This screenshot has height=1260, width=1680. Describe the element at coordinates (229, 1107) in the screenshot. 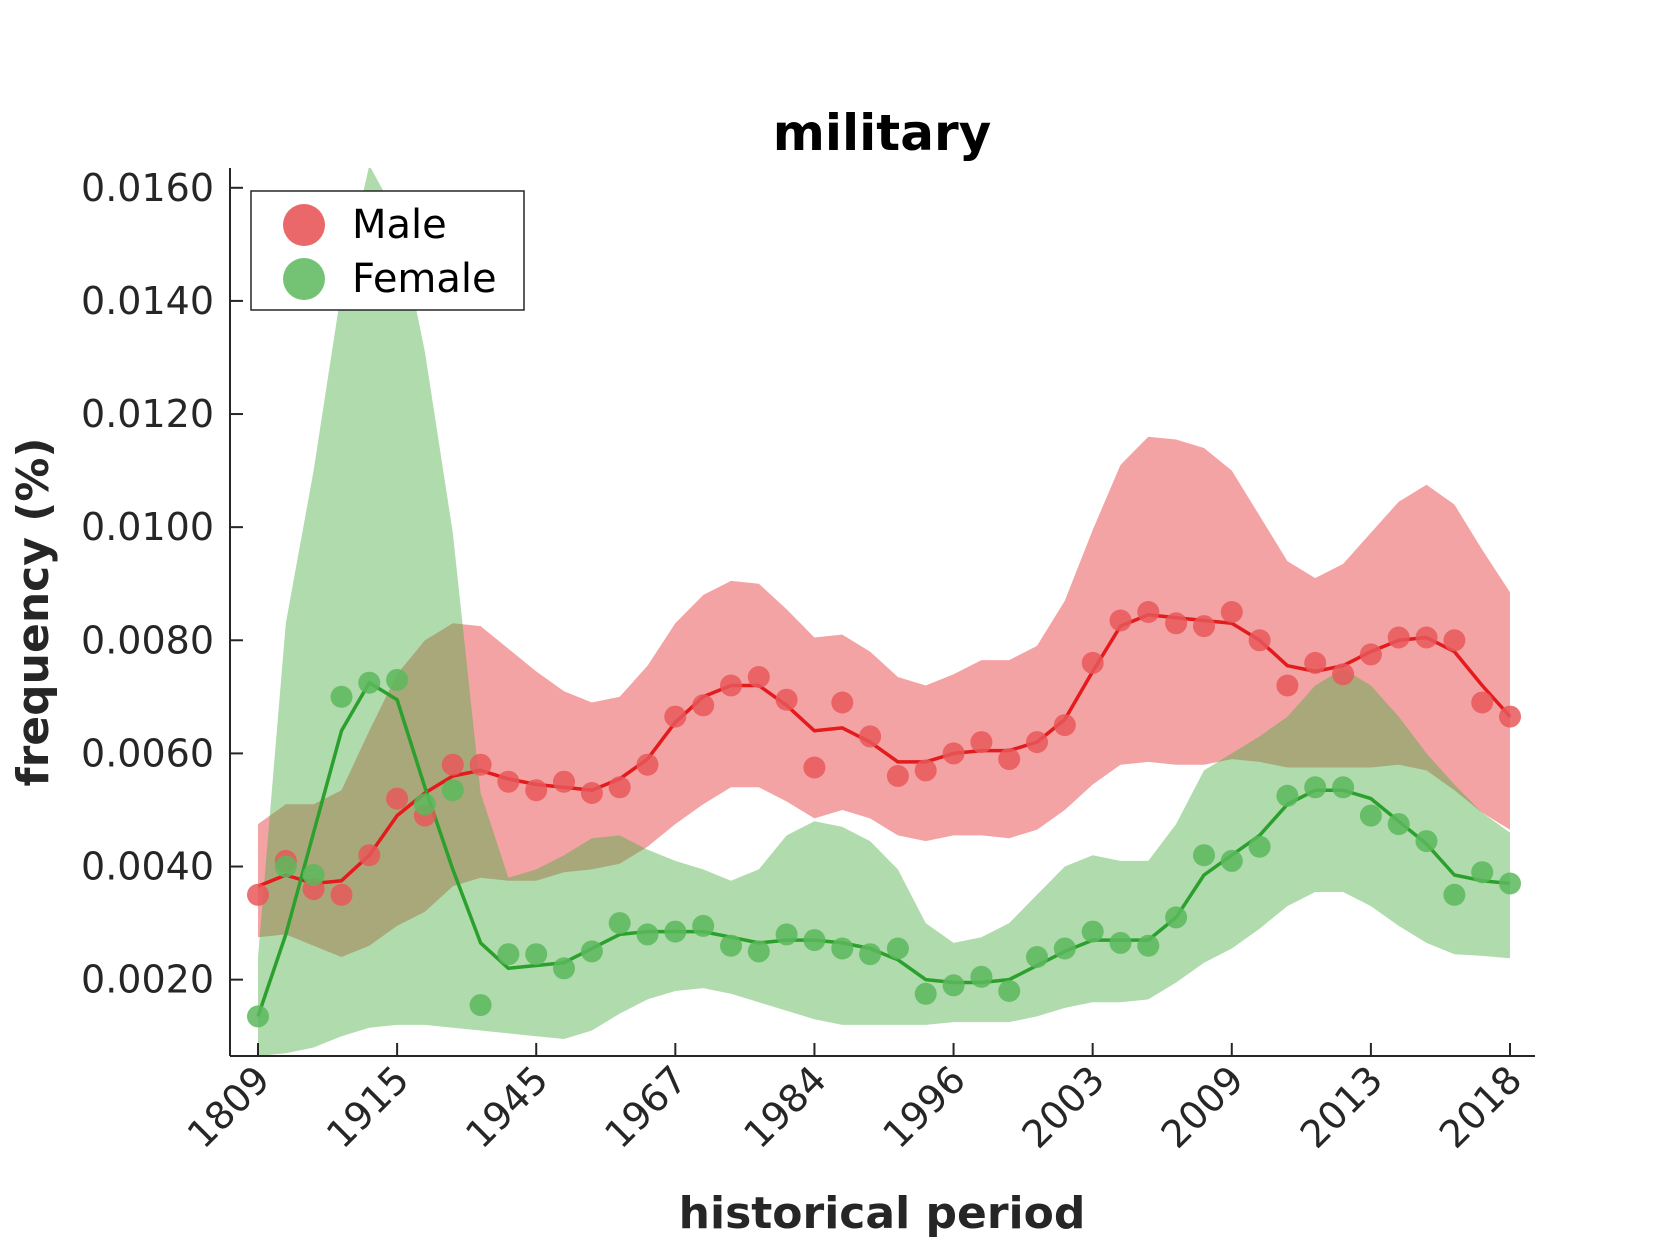

I see `x-tick-label: 1809` at that location.